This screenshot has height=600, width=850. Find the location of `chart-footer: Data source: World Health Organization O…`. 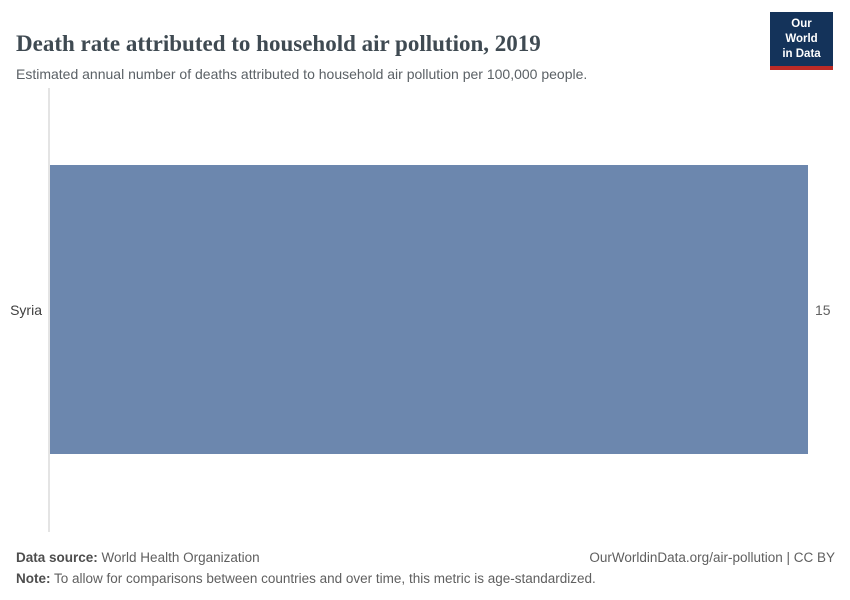

chart-footer: Data source: World Health Organization O… is located at coordinates (425, 568).